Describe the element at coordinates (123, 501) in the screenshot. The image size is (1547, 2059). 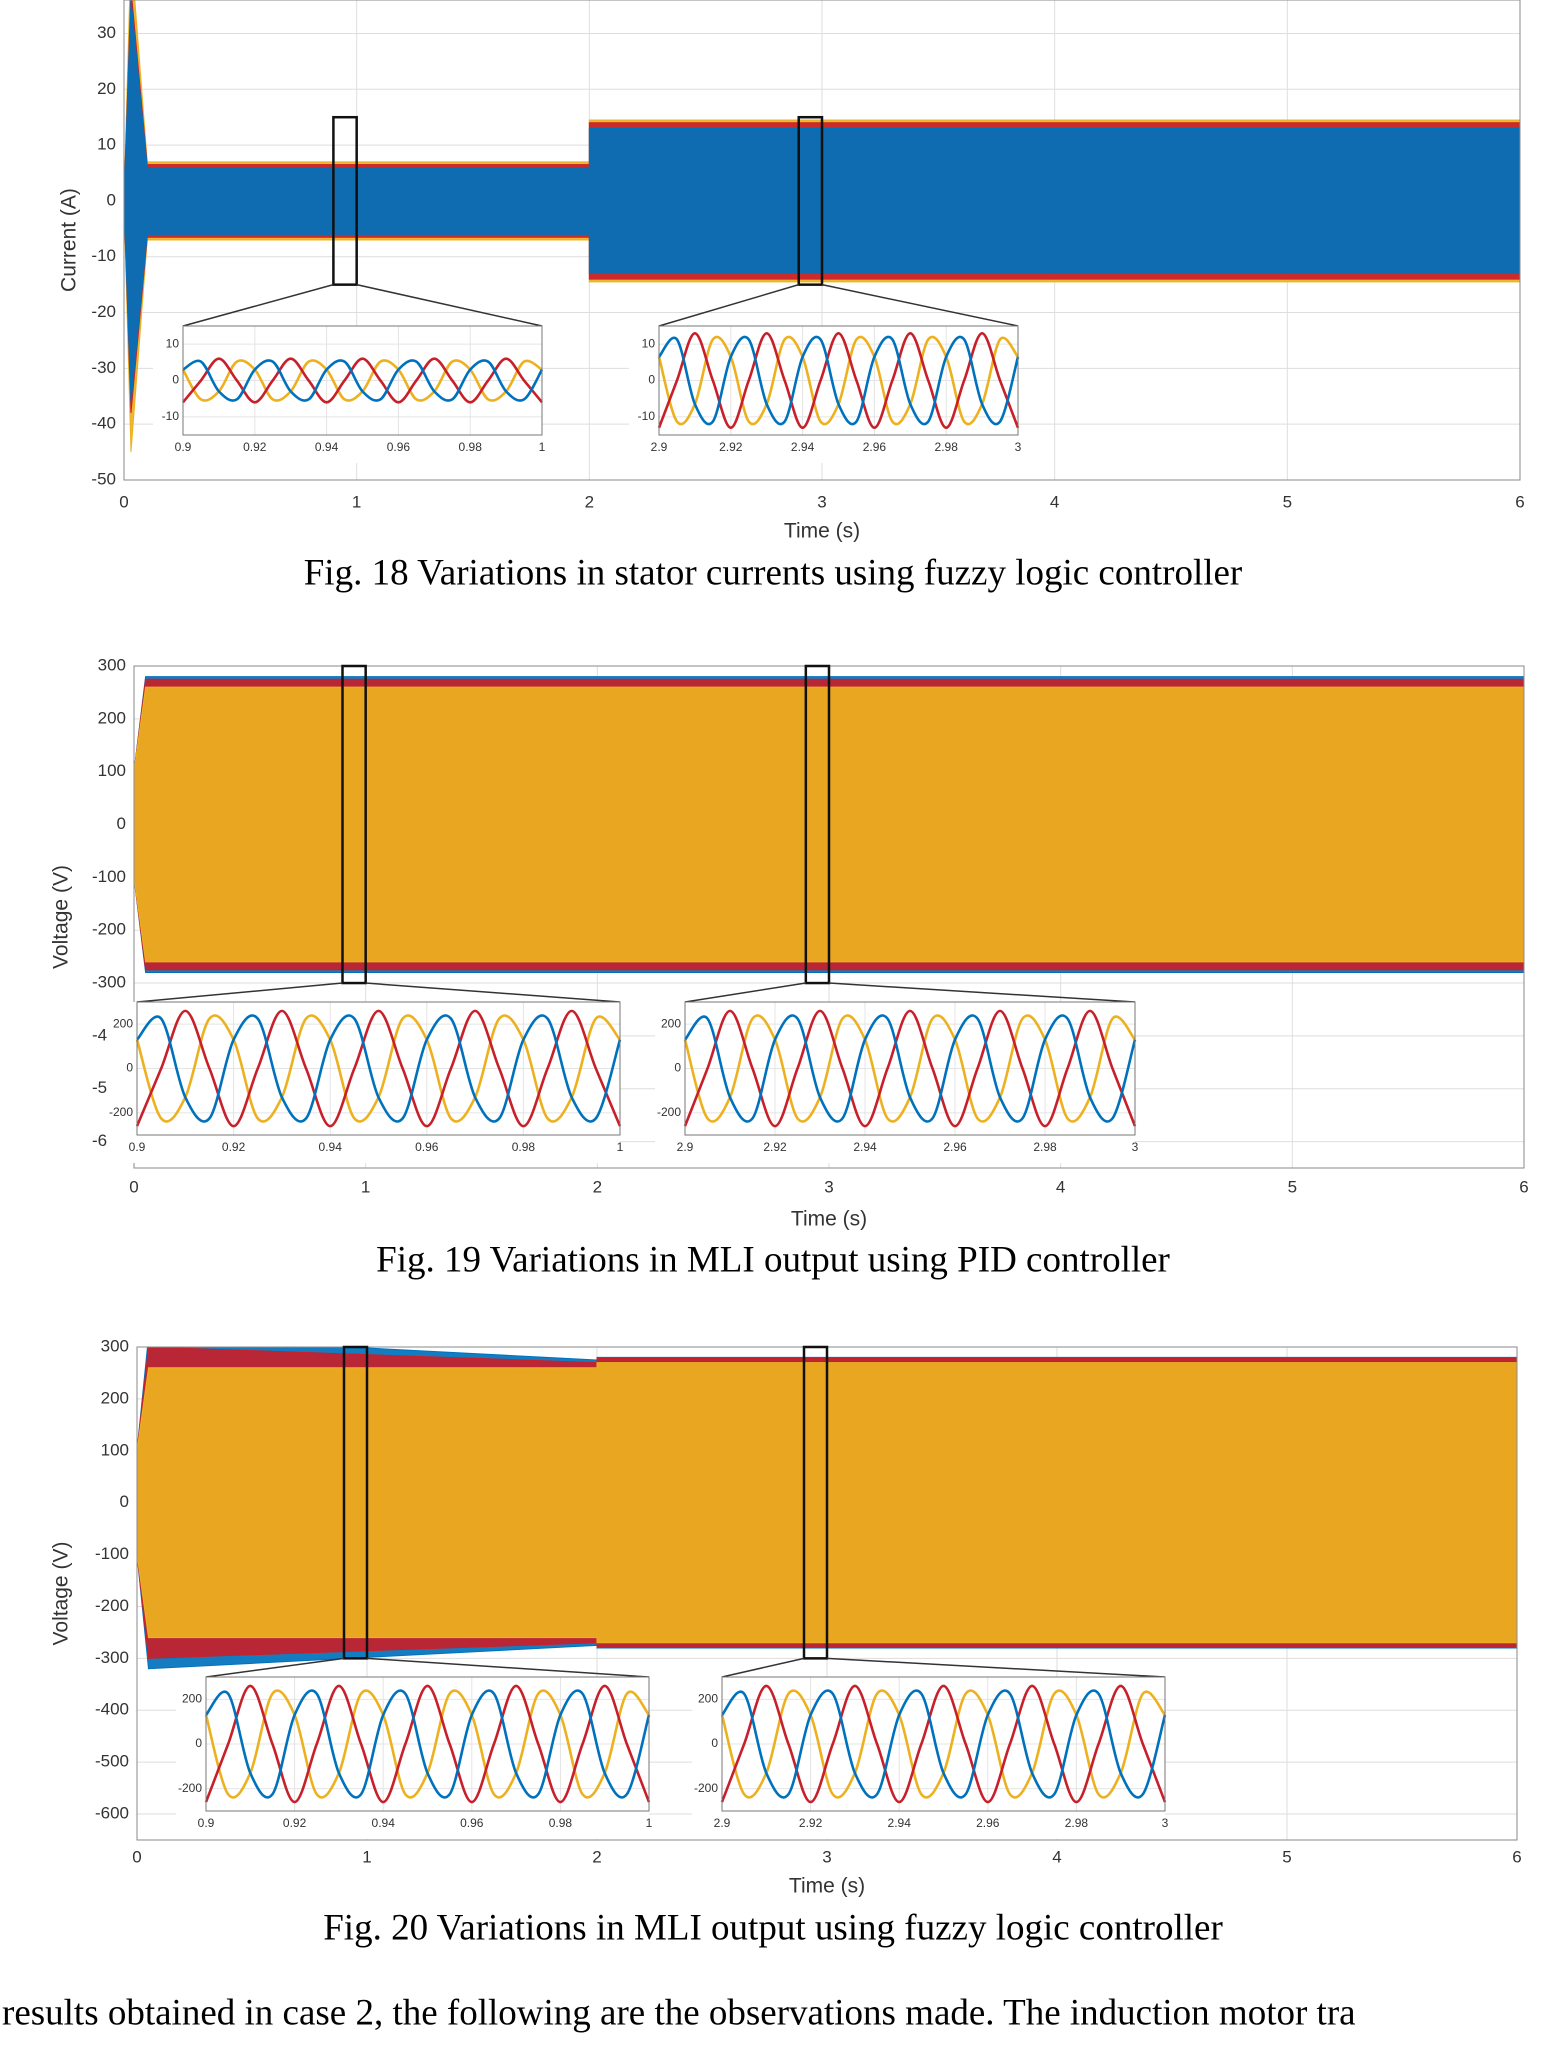
I see `x-tick-label: 0` at that location.